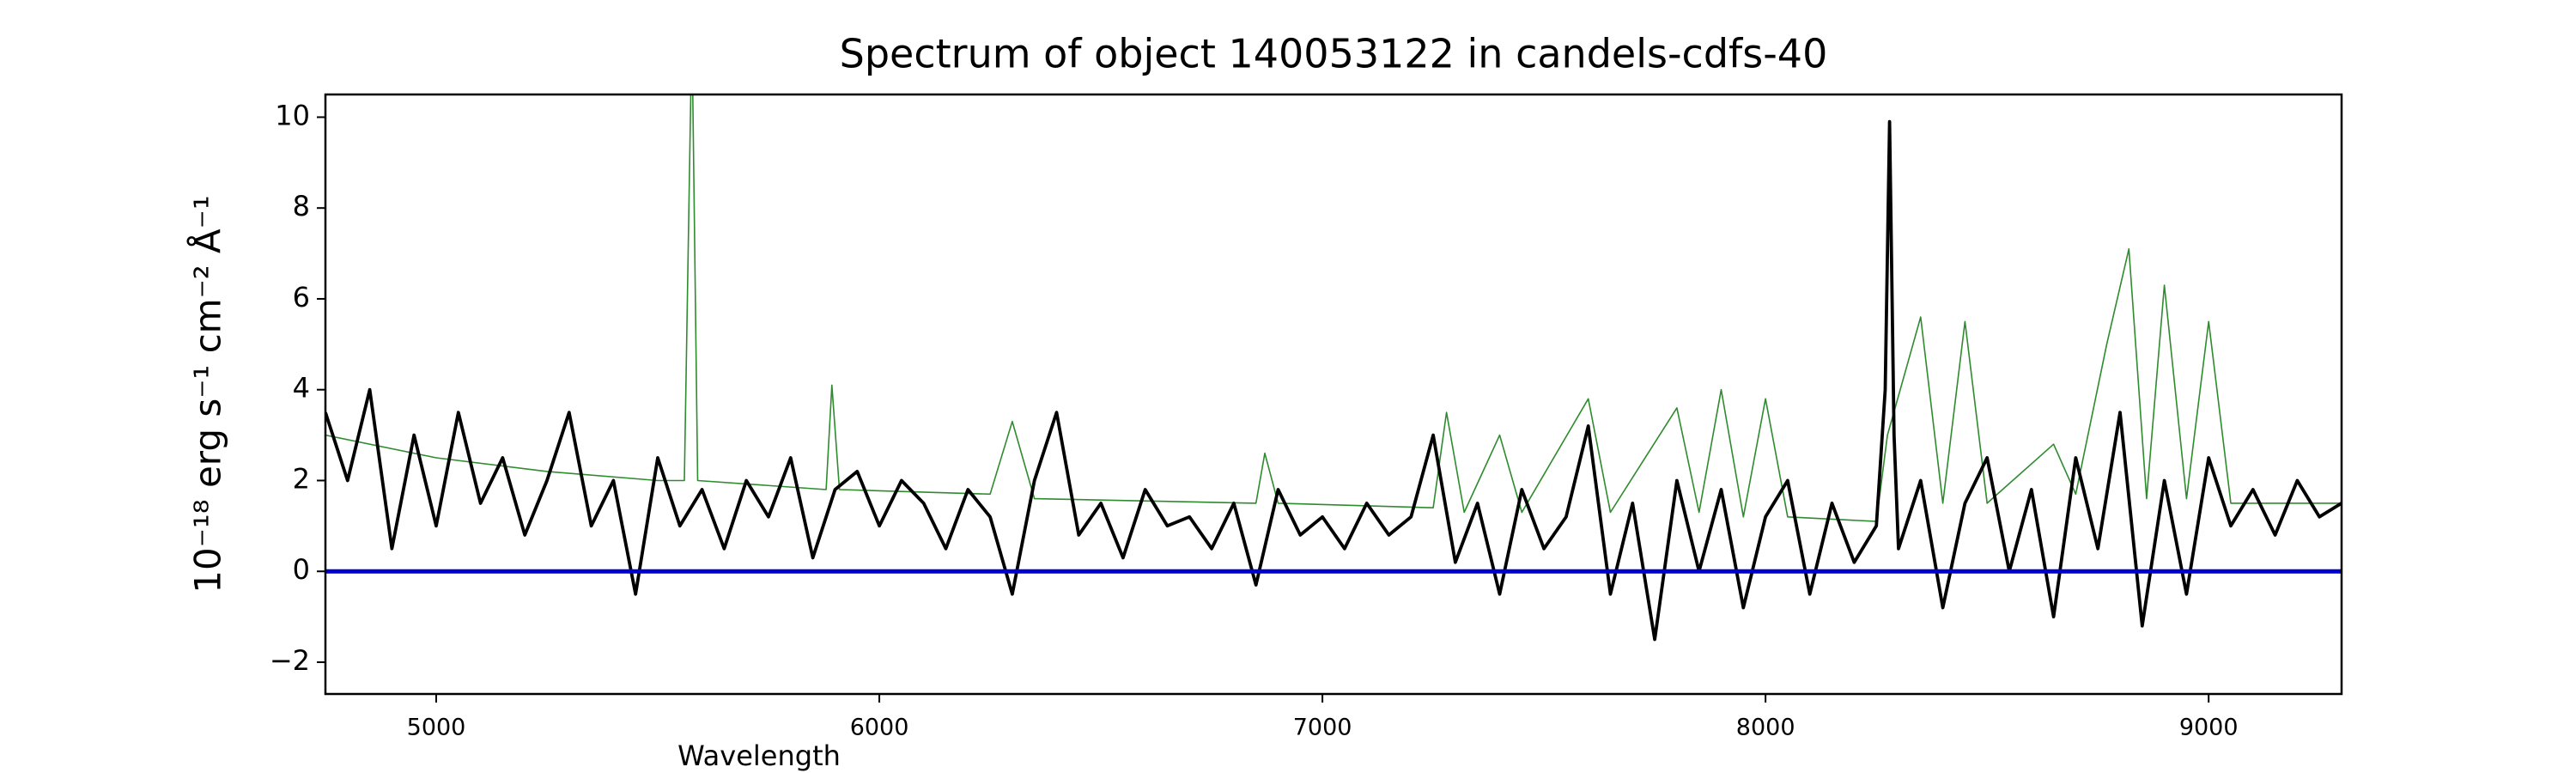 The height and width of the screenshot is (773, 2576). I want to click on y-tick-label: 10, so click(292, 115).